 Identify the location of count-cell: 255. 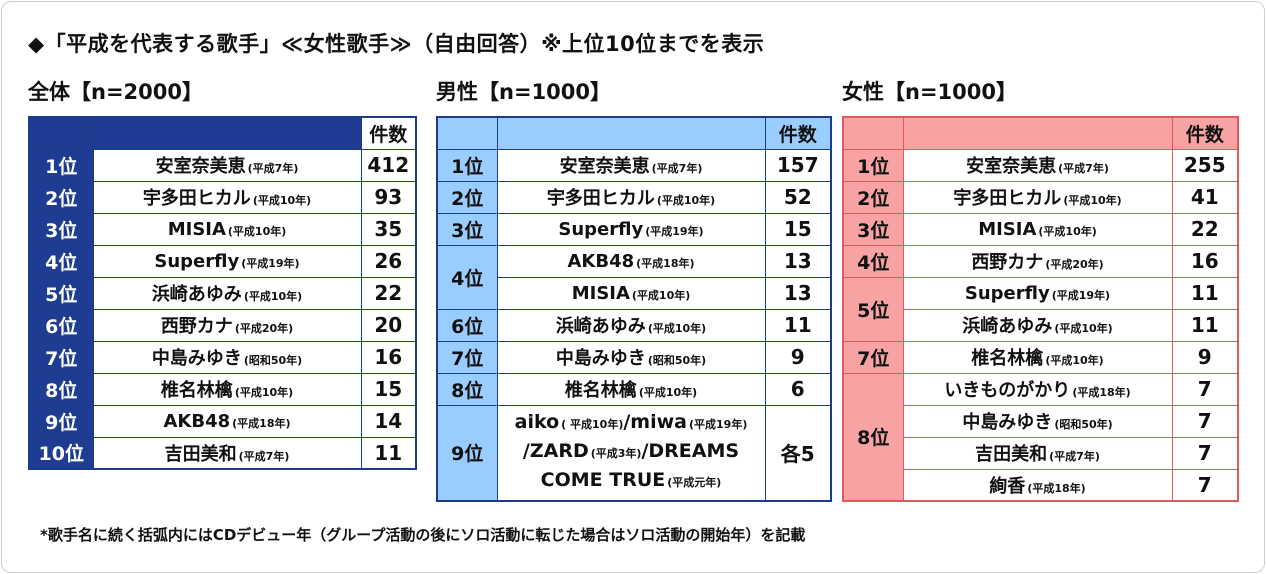
(1205, 165).